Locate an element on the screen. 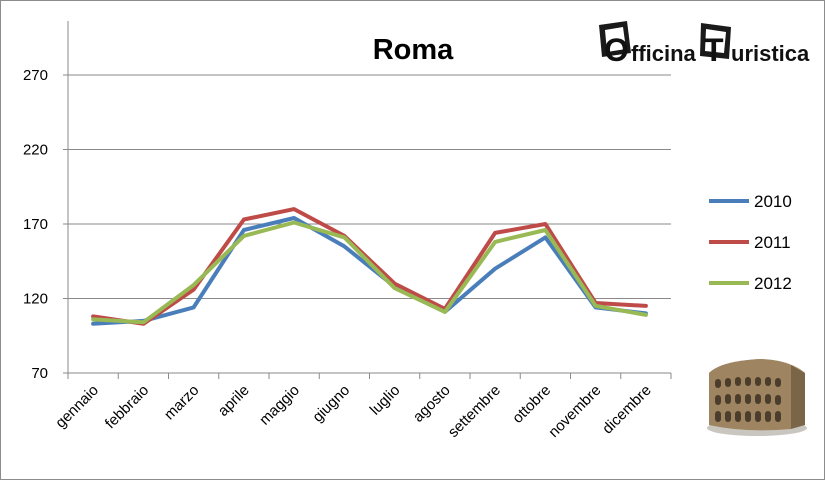 The height and width of the screenshot is (481, 825). x-tick-label: settembre is located at coordinates (474, 411).